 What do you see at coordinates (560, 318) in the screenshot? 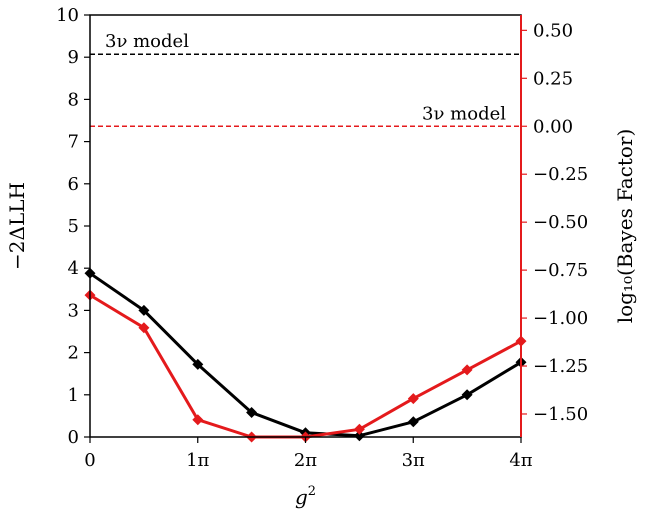
I see `right-tick-label: −1.00` at bounding box center [560, 318].